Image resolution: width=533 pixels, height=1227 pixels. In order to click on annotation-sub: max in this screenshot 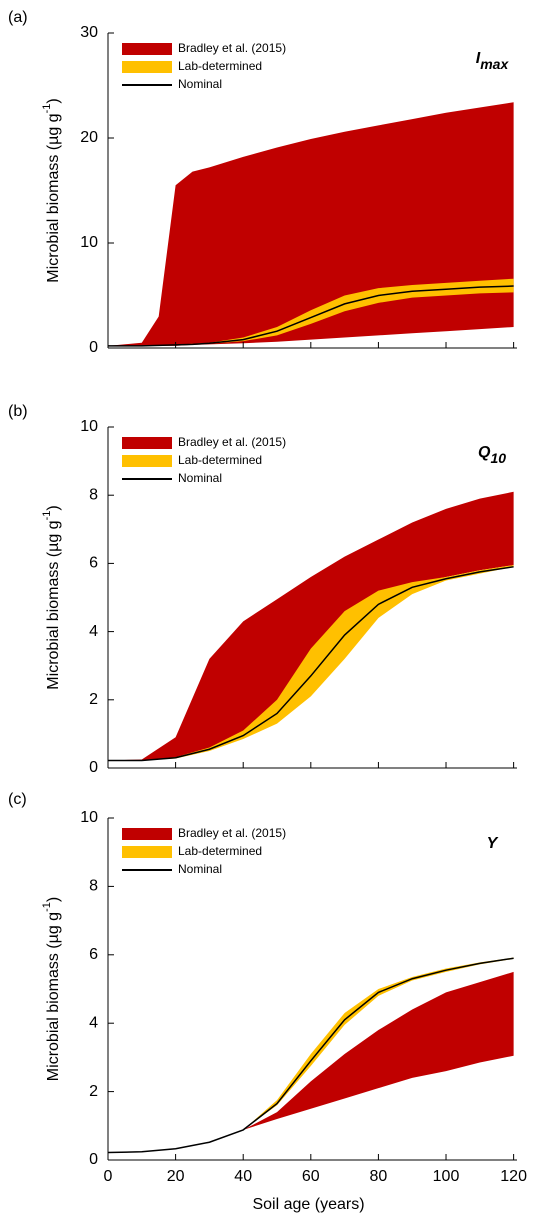, I will do `click(494, 64)`.